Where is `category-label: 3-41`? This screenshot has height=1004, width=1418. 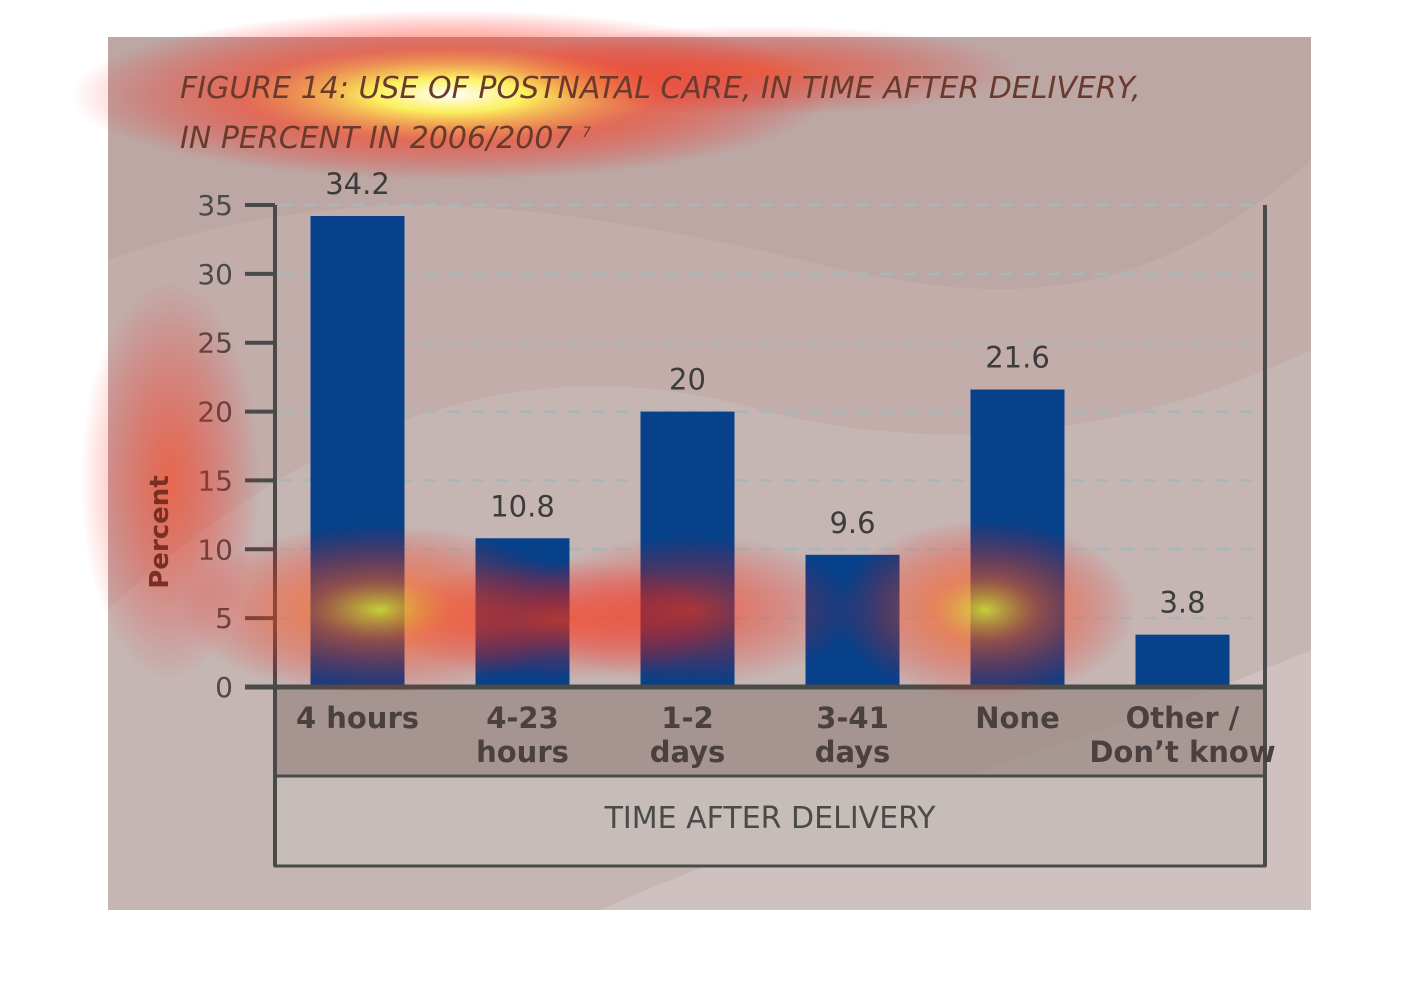 category-label: 3-41 is located at coordinates (852, 718).